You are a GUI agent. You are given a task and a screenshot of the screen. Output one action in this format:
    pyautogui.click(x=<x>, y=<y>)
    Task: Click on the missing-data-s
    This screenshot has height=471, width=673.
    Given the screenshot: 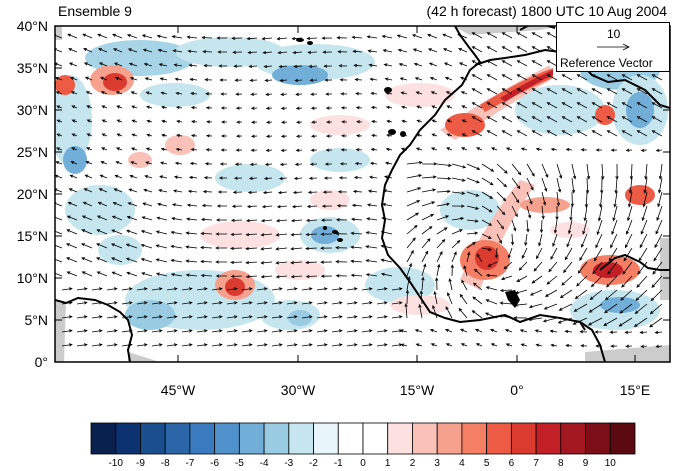 What is the action you would take?
    pyautogui.click(x=144, y=357)
    